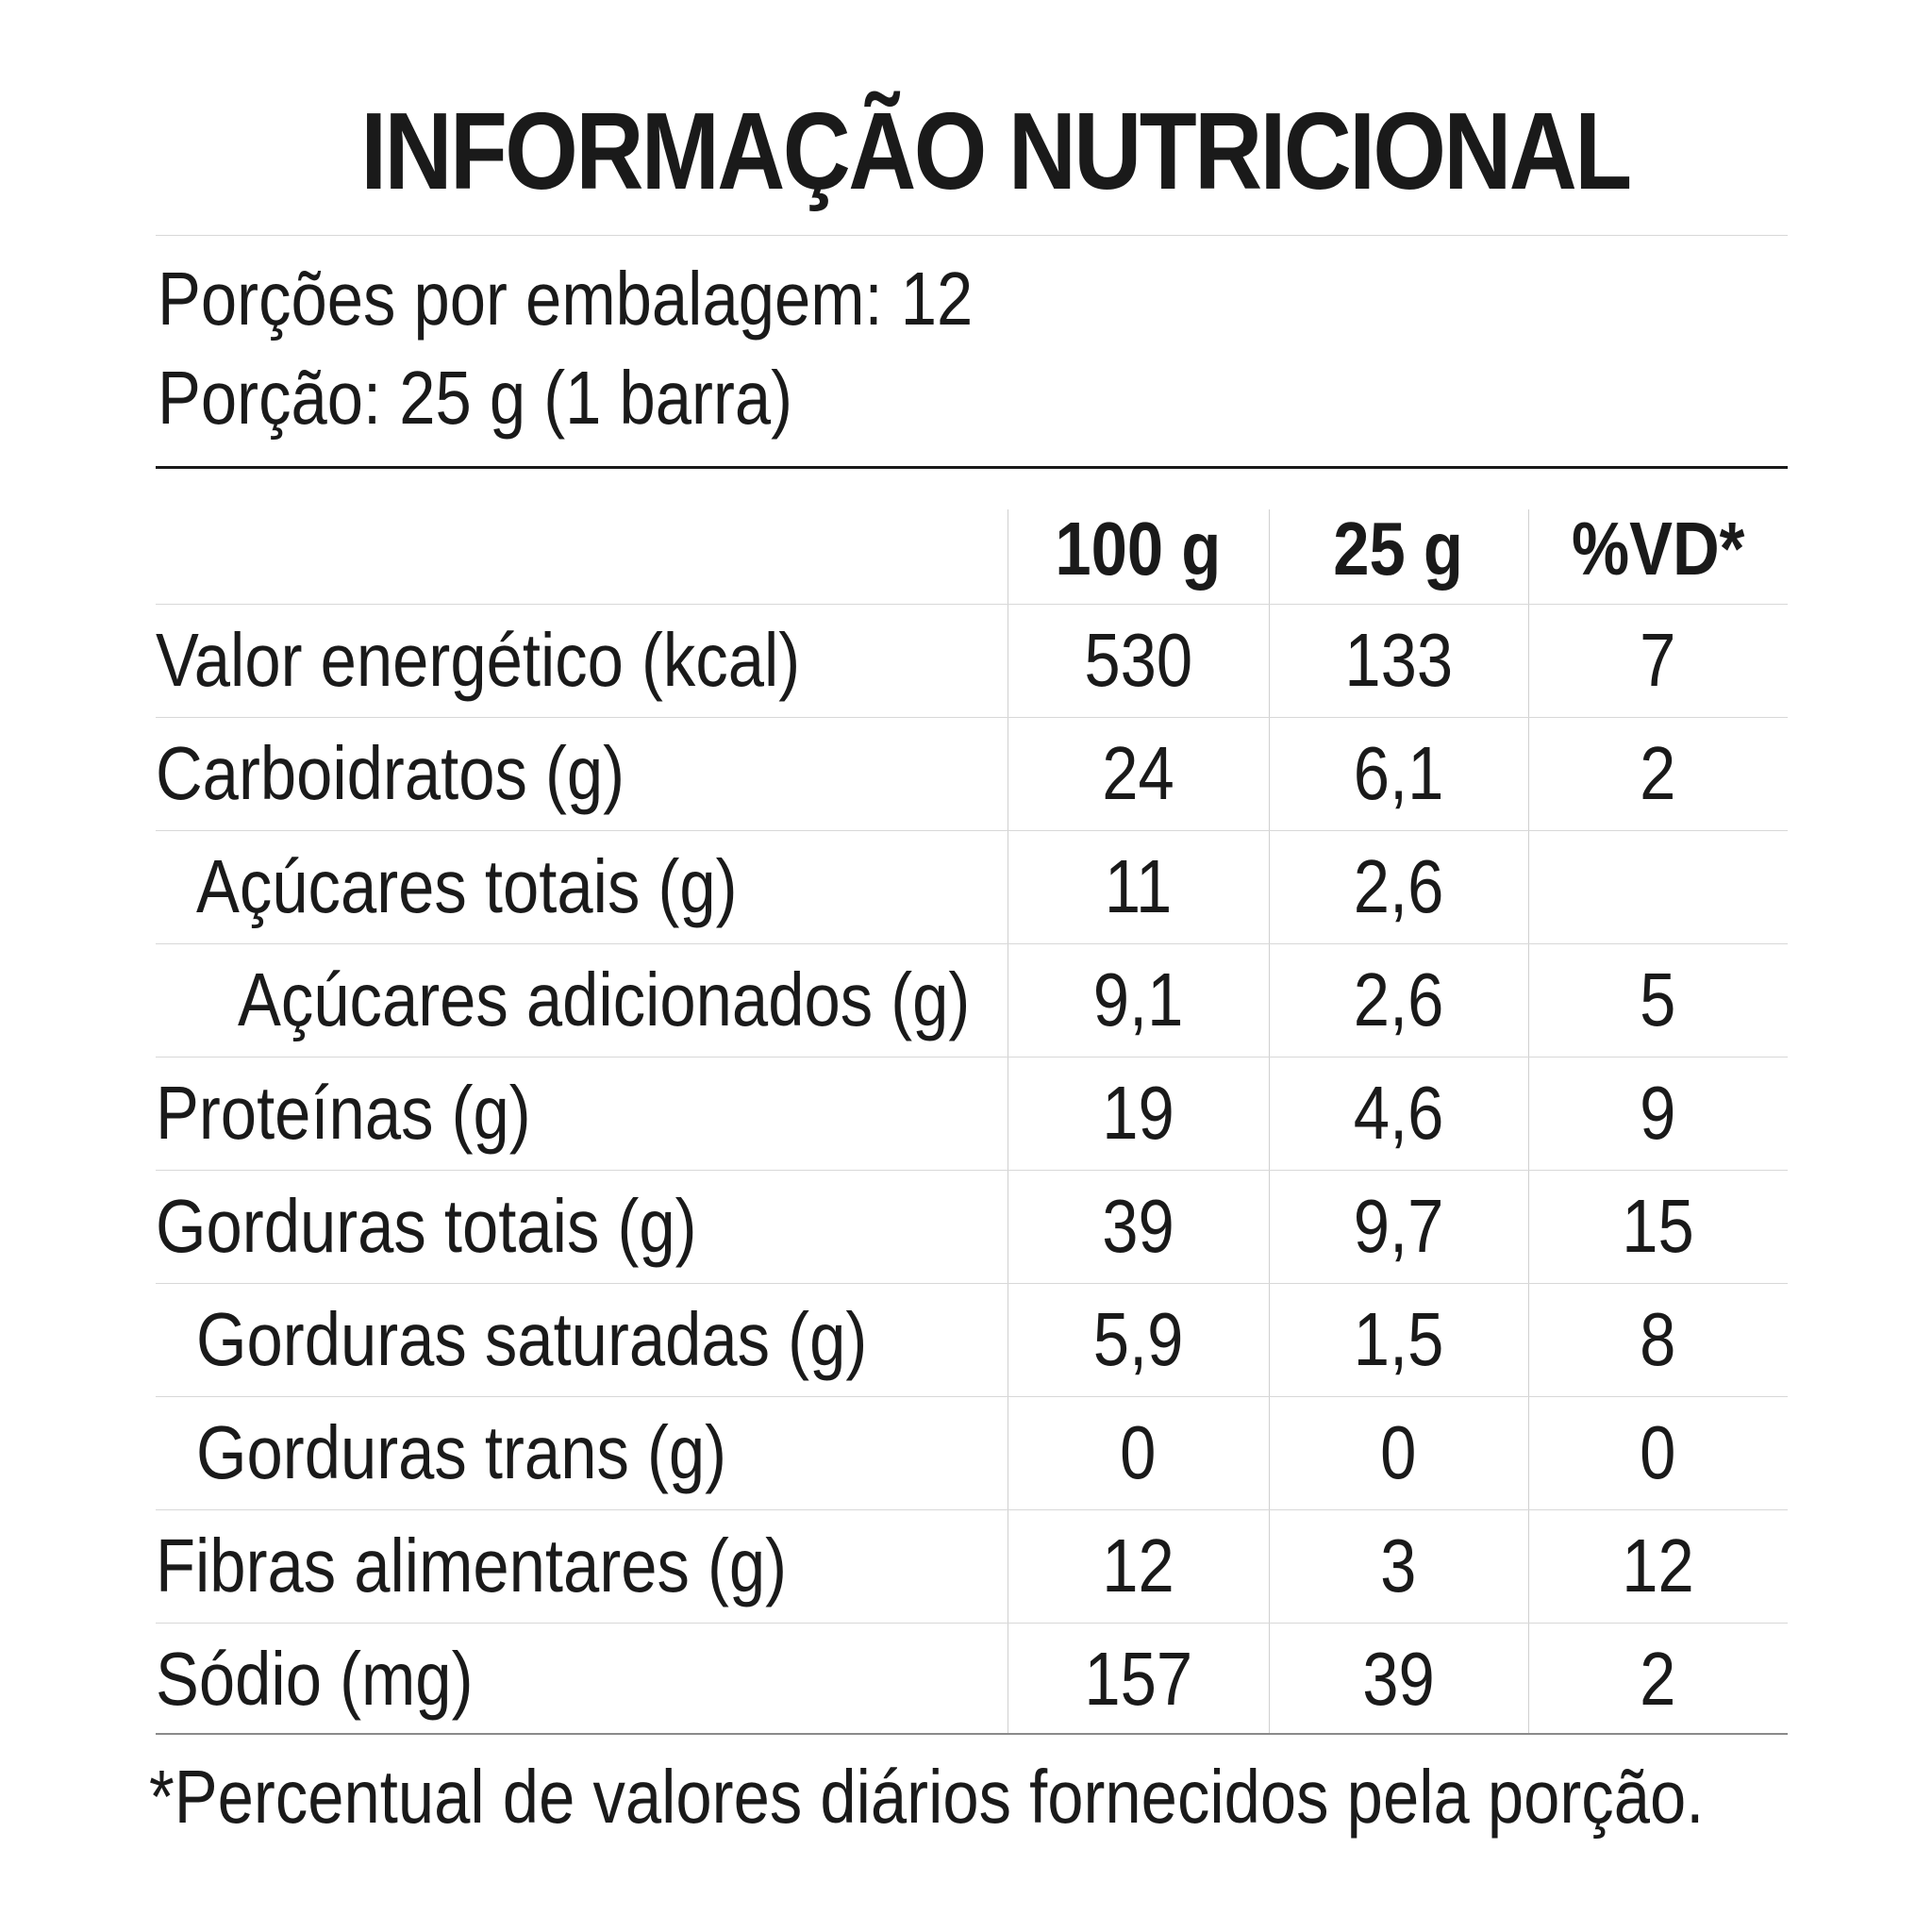  I want to click on nutrient-label: Fibras alimentares (g), so click(472, 1566).